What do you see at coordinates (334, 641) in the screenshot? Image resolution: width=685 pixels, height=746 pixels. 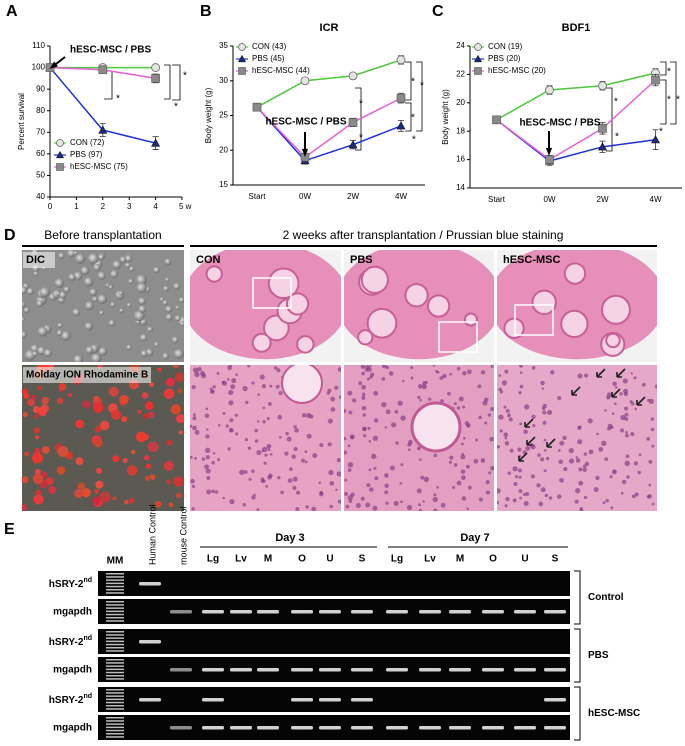 I see `gel` at bounding box center [334, 641].